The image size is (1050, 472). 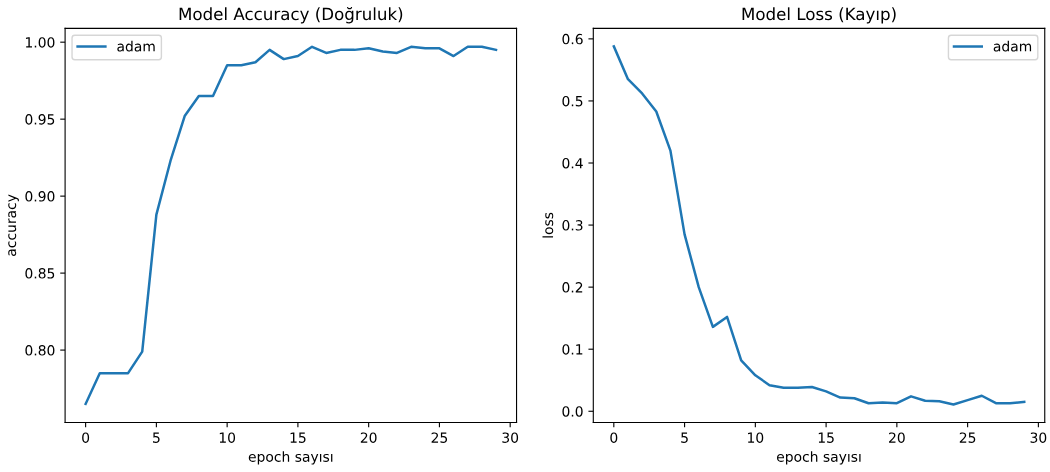 I want to click on y-tick-label: 0.85, so click(x=40, y=273).